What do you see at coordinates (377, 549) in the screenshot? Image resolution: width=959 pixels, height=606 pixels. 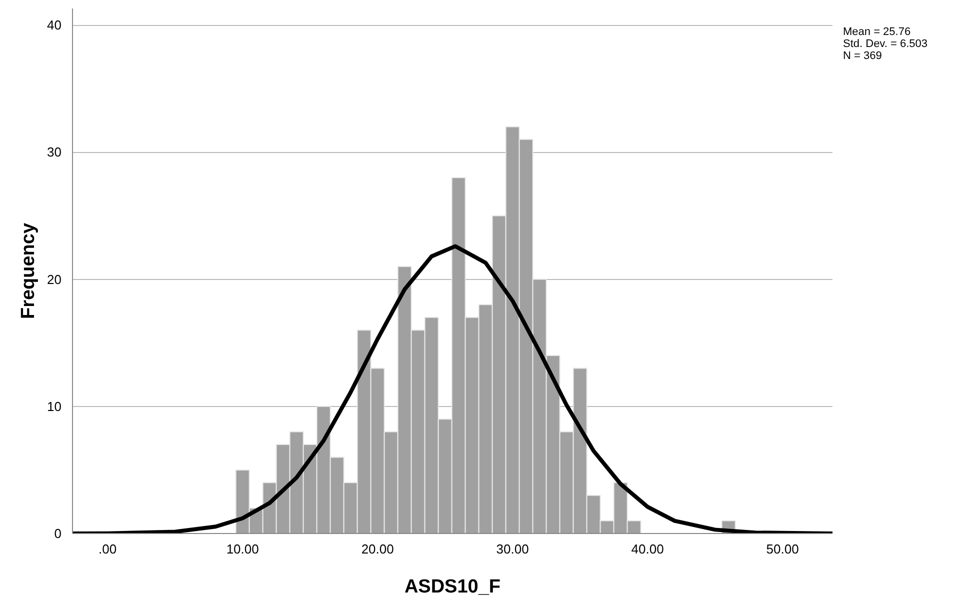 I see `x-tick-label: 20.00` at bounding box center [377, 549].